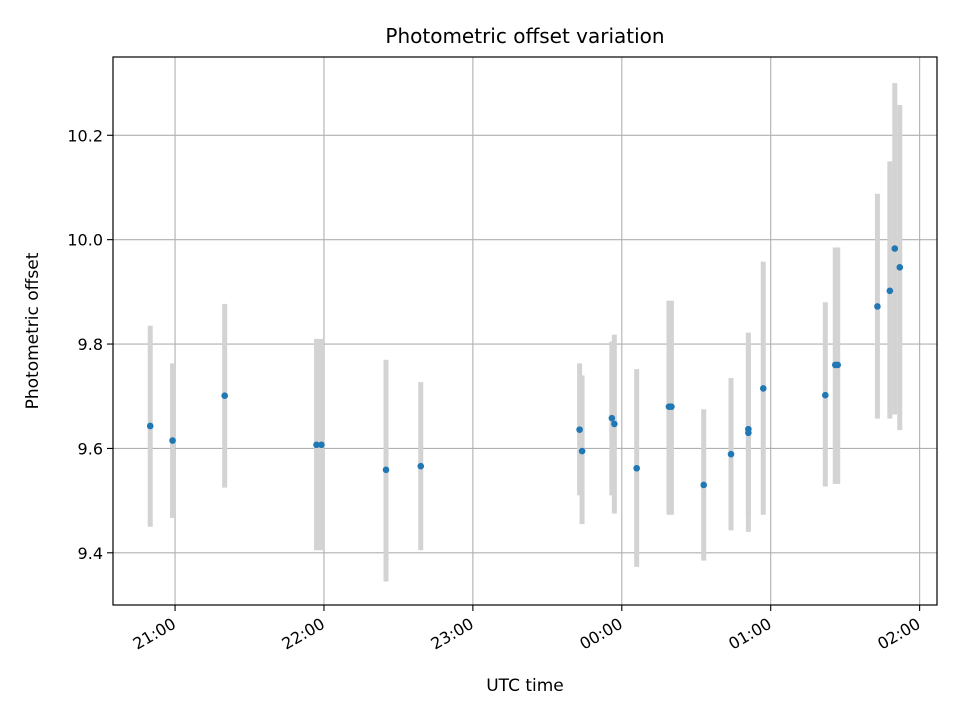  I want to click on y-axis-ticks: 9.4 9.6 9.8 10.0 10.2, so click(90, 344).